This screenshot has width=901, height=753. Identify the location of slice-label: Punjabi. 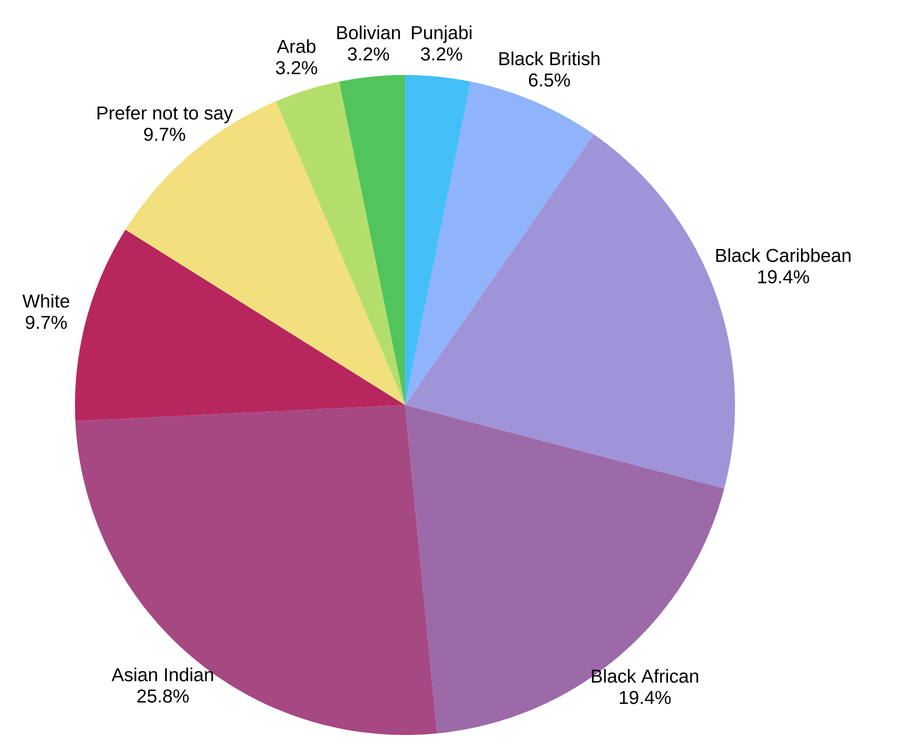
(442, 34).